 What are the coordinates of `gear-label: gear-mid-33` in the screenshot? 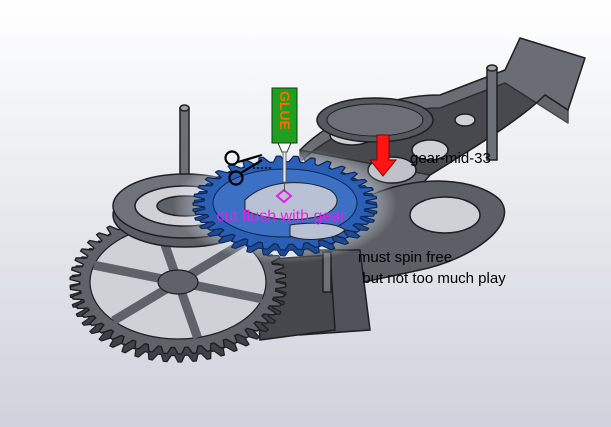 It's located at (450, 158).